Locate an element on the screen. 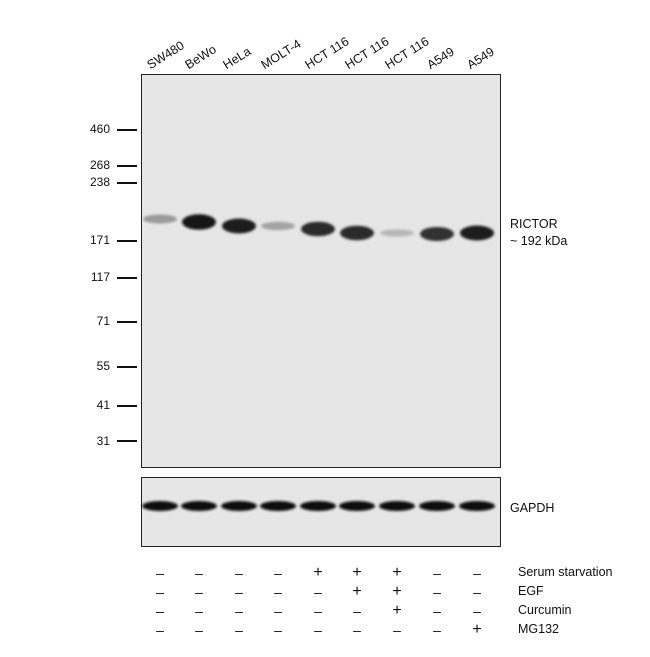 The height and width of the screenshot is (657, 650). mw-marker-460: 460 is located at coordinates (99, 129).